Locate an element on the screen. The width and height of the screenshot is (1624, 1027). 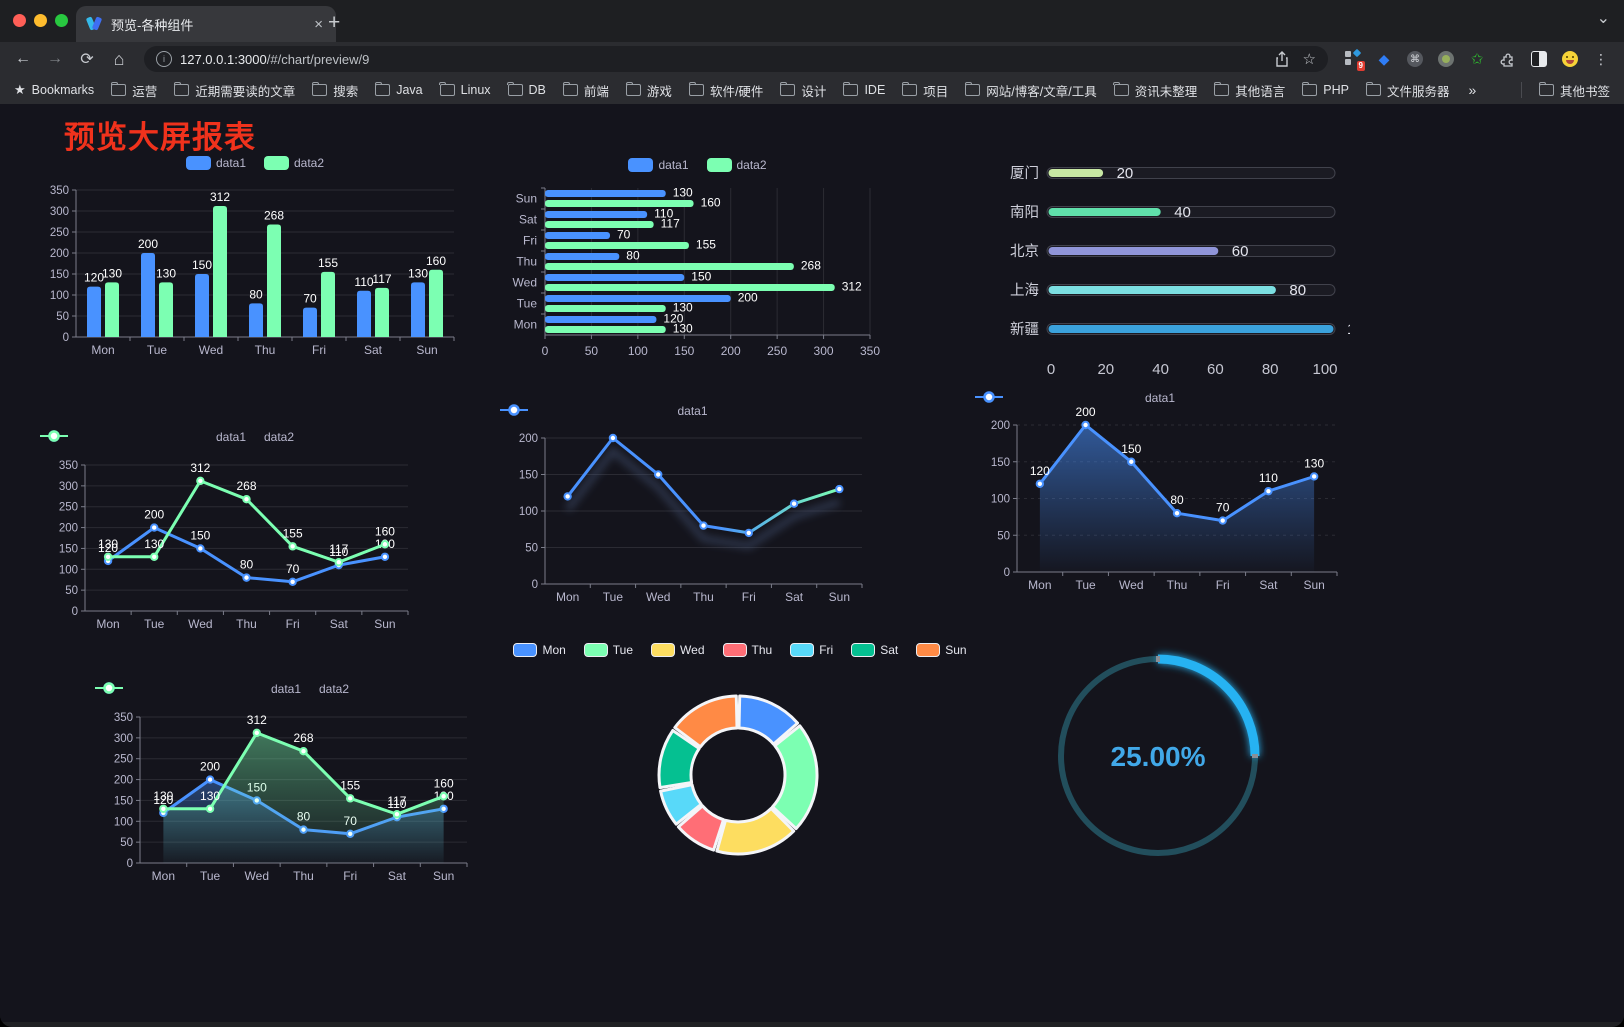
maximize-window-button is located at coordinates (61, 20).